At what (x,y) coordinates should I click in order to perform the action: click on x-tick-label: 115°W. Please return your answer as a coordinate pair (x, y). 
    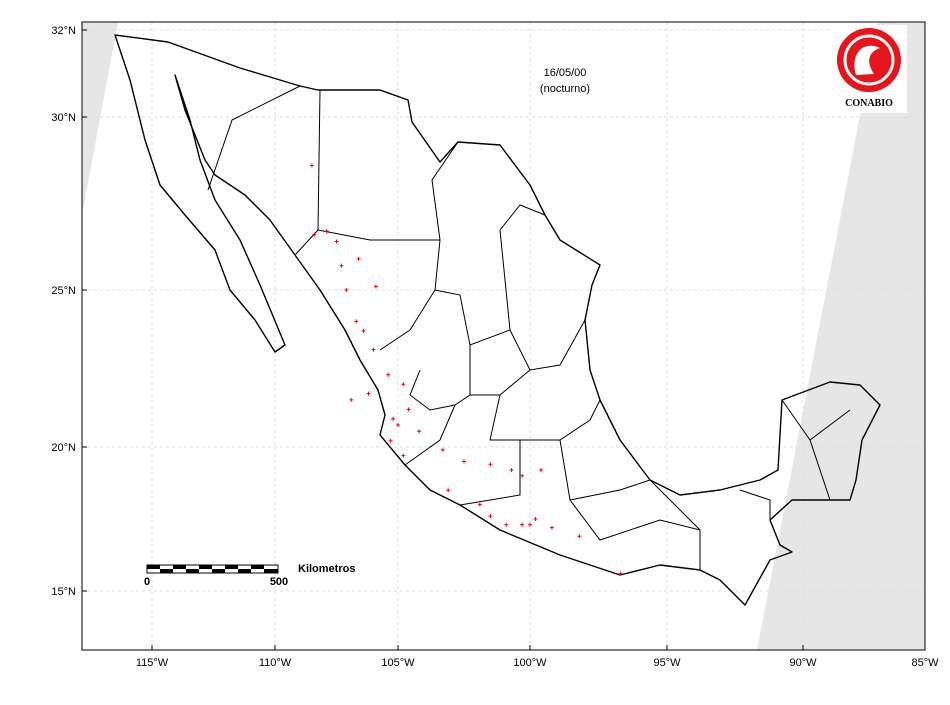
    Looking at the image, I should click on (152, 663).